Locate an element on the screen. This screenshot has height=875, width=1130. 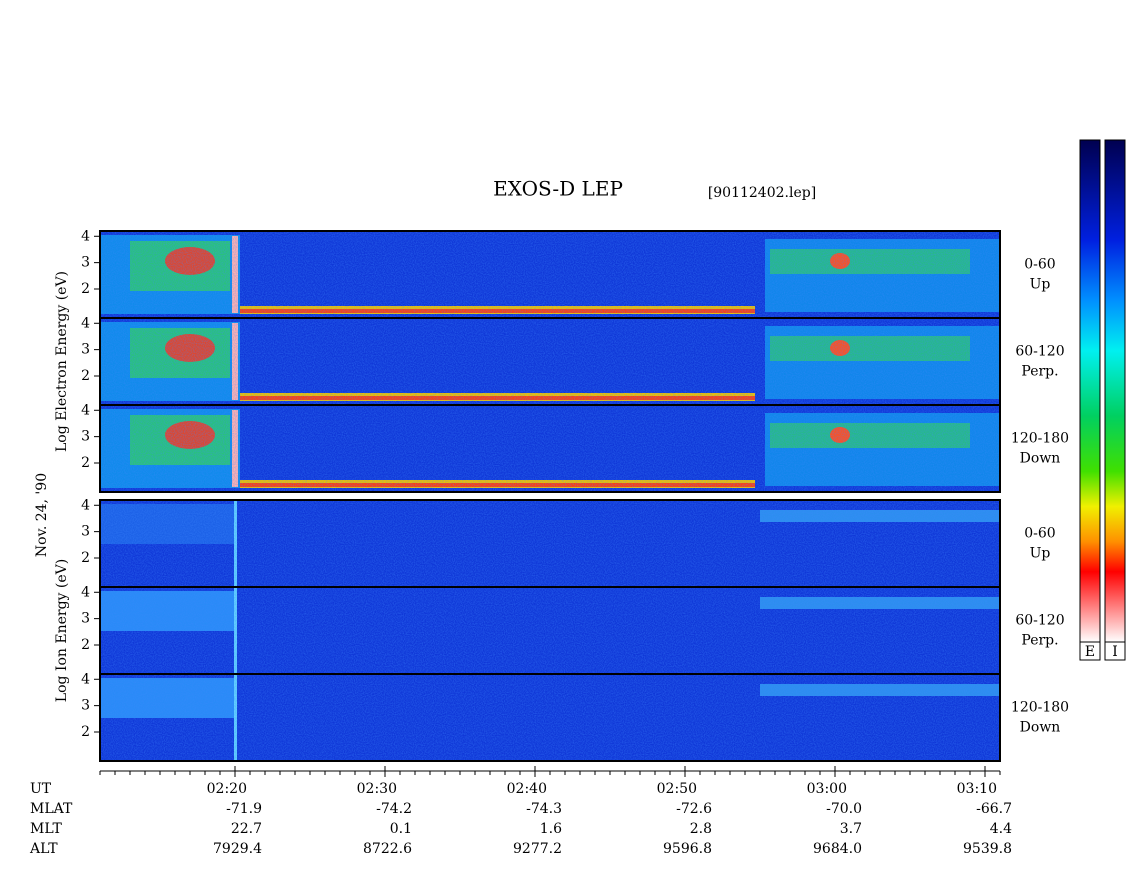
ephemeris-value: 0.1 is located at coordinates (401, 829).